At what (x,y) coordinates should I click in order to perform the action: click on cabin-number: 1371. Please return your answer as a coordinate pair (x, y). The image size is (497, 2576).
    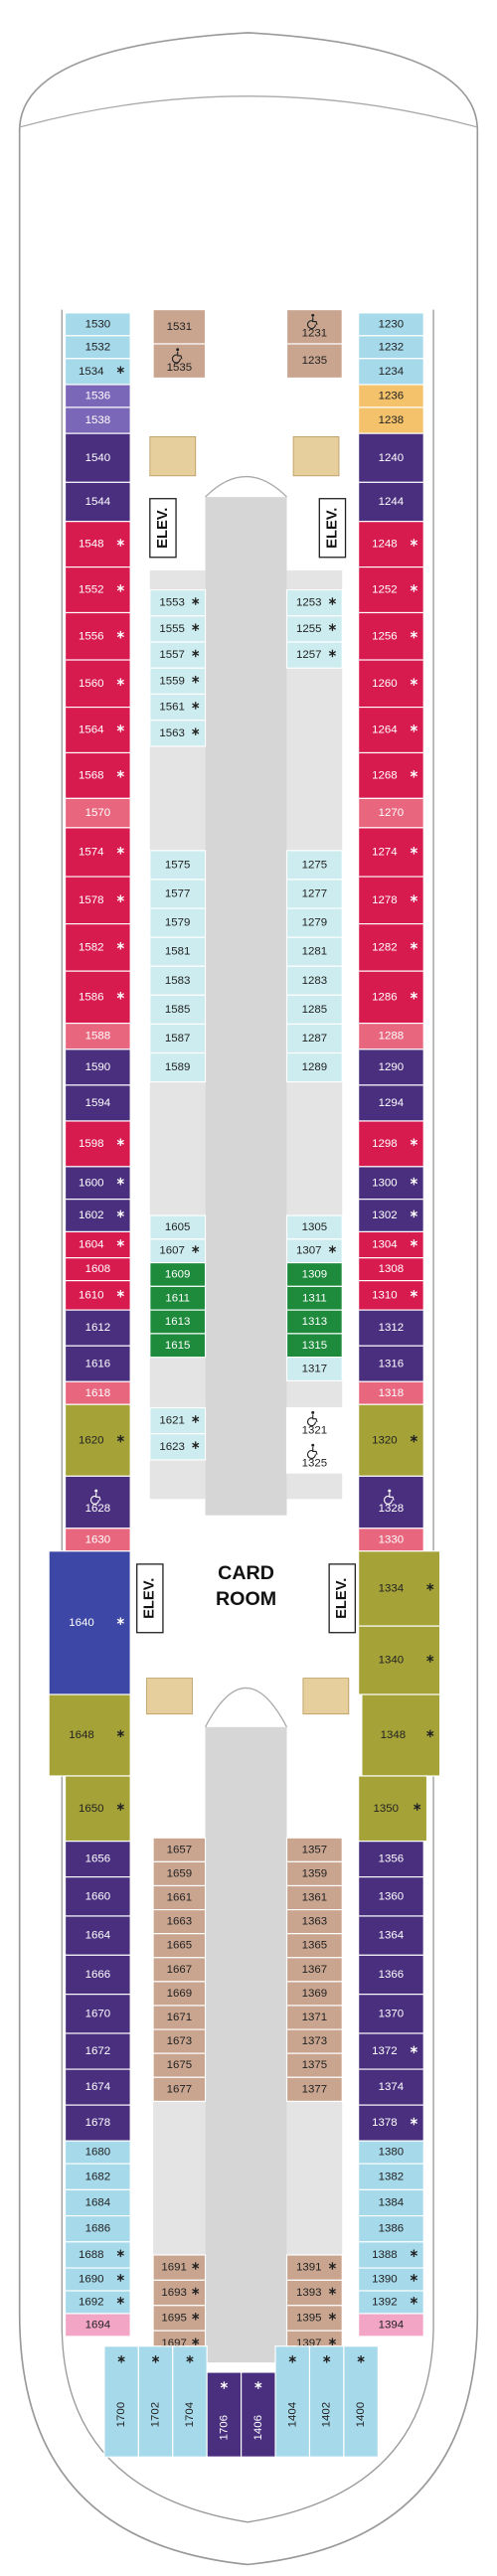
    Looking at the image, I should click on (315, 2017).